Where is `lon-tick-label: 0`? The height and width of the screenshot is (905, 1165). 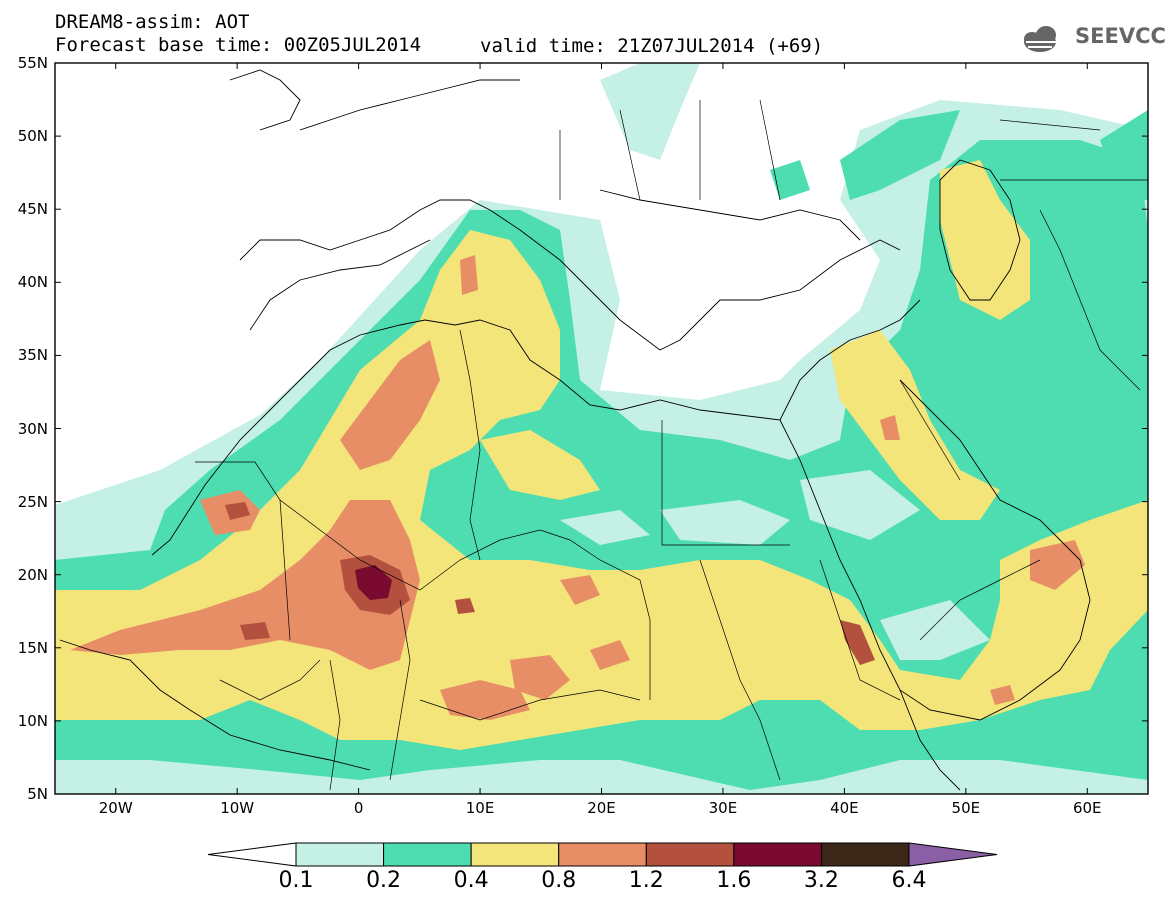
lon-tick-label: 0 is located at coordinates (358, 808).